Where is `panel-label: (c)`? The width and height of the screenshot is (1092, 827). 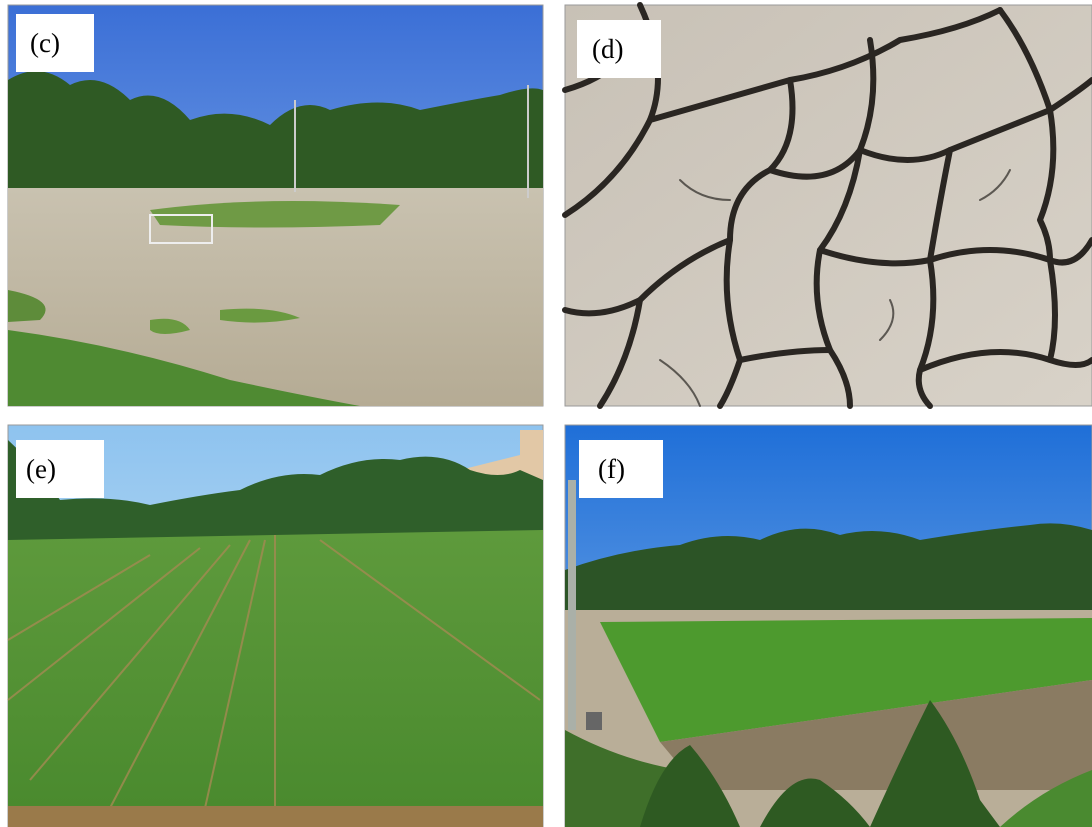 panel-label: (c) is located at coordinates (45, 43).